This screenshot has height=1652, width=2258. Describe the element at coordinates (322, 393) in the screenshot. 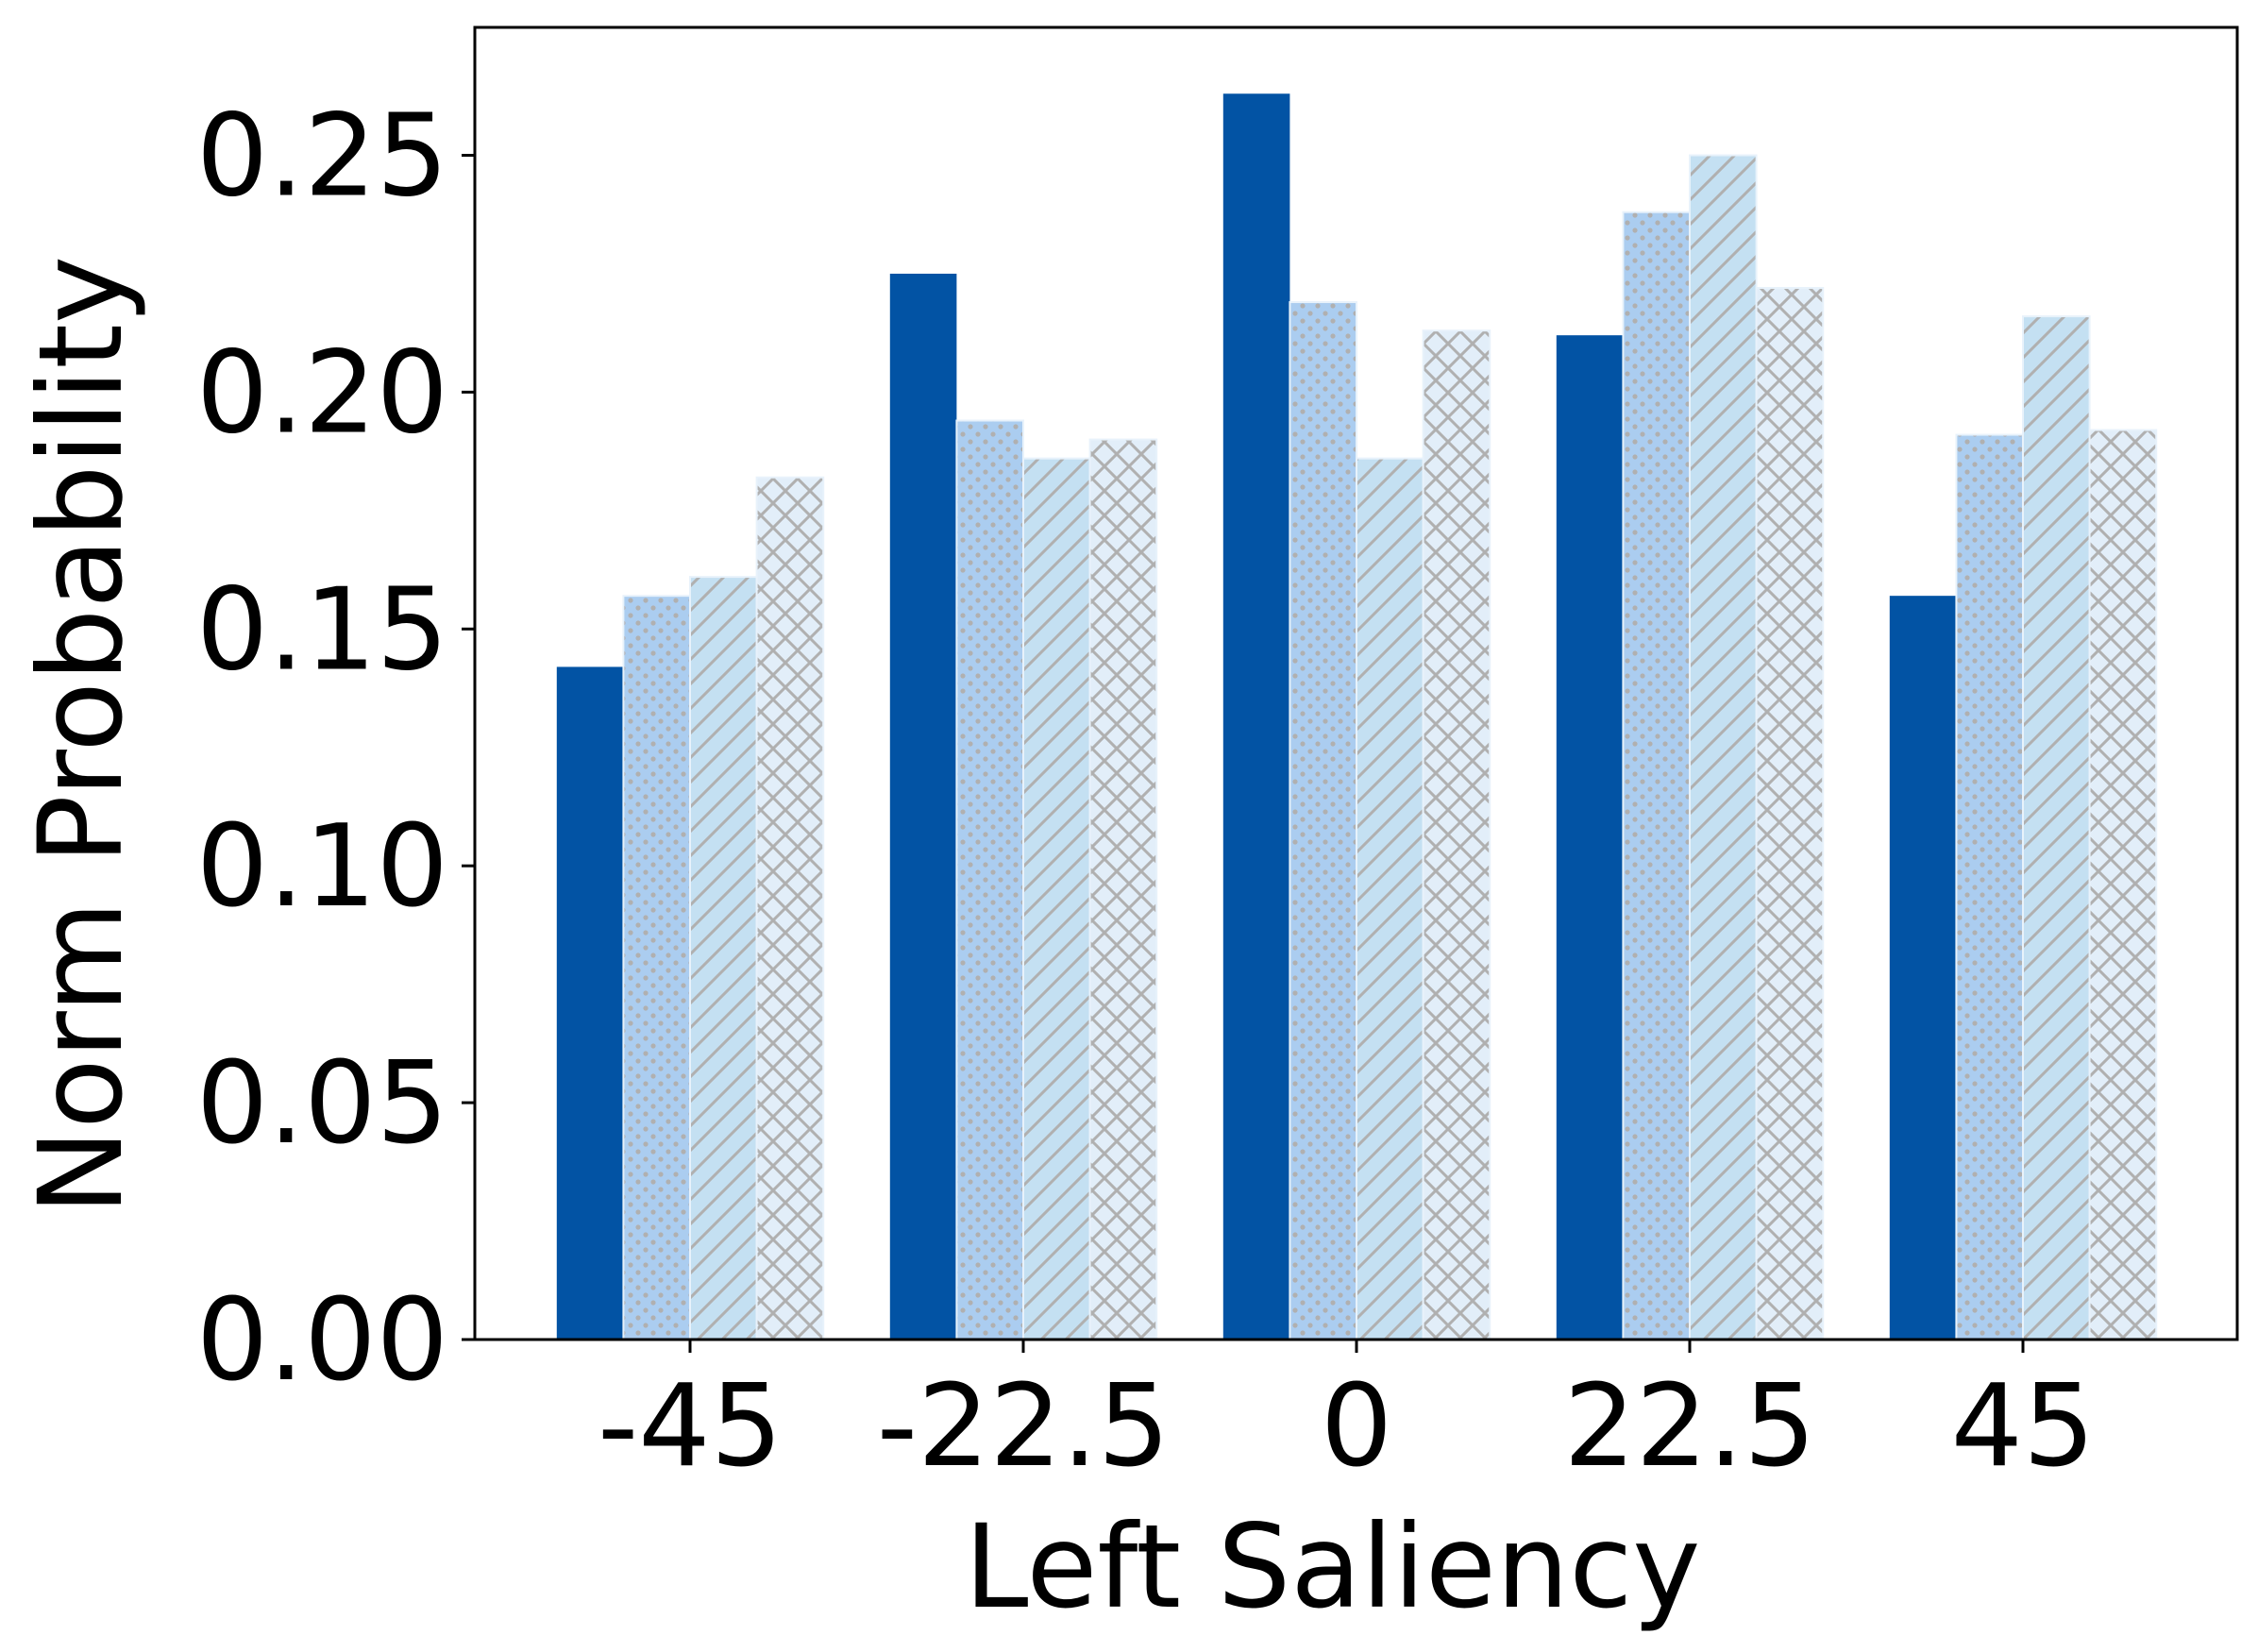

I see `y-tick-label: 0.20` at that location.